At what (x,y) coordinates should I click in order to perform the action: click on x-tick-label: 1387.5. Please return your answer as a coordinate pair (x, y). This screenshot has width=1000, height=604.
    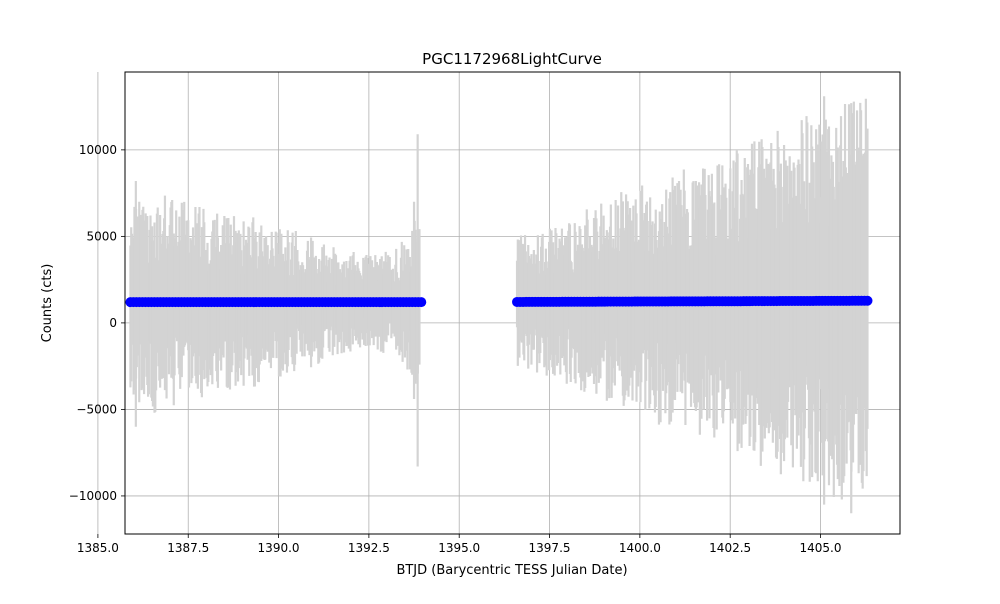
    Looking at the image, I should click on (188, 548).